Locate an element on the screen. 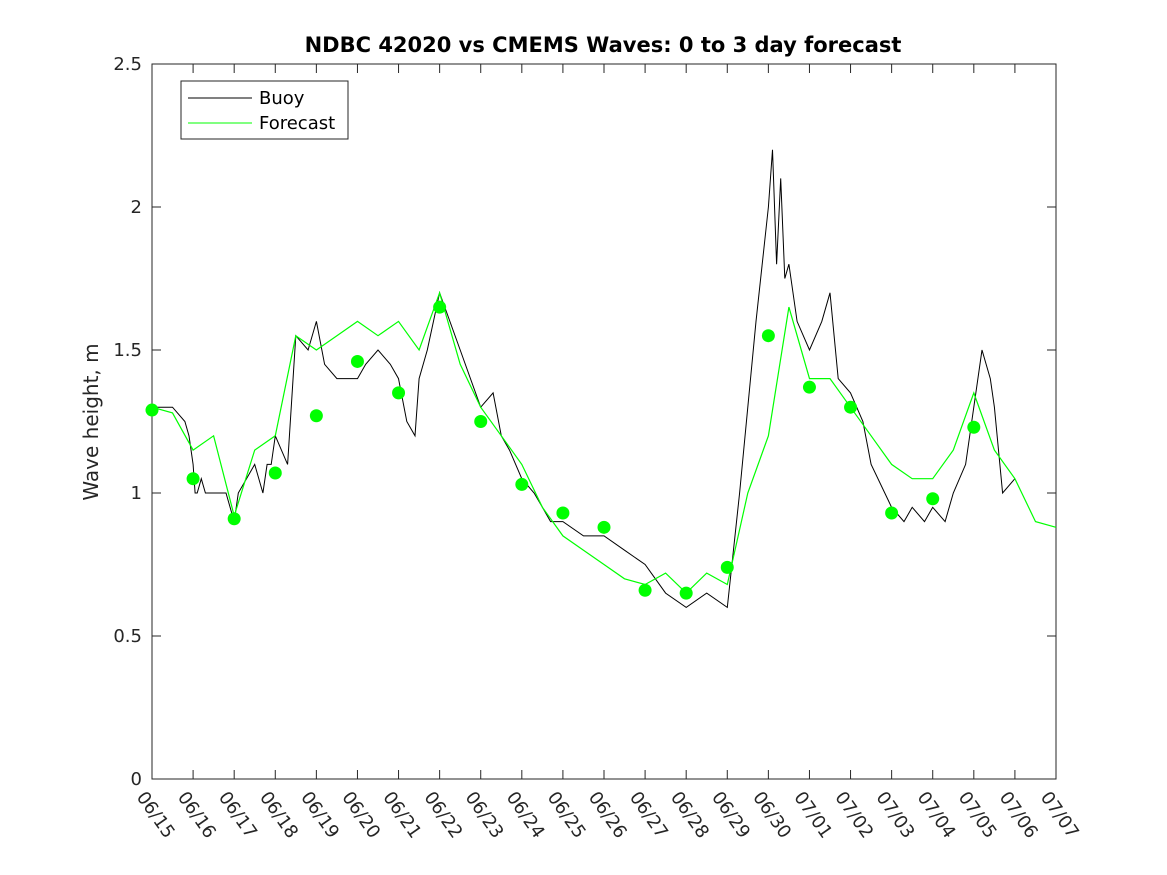  y-tick-label: 2.5 is located at coordinates (127, 64).